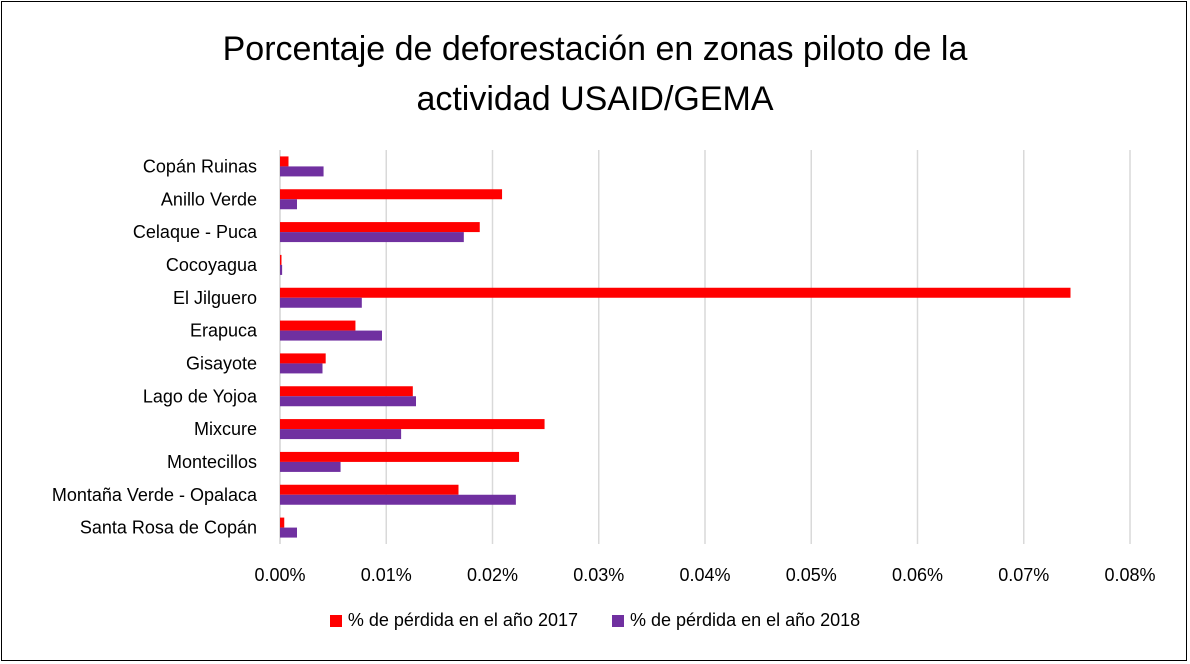 The image size is (1190, 664). Describe the element at coordinates (200, 166) in the screenshot. I see `y-tick-label: Copán Ruinas` at that location.